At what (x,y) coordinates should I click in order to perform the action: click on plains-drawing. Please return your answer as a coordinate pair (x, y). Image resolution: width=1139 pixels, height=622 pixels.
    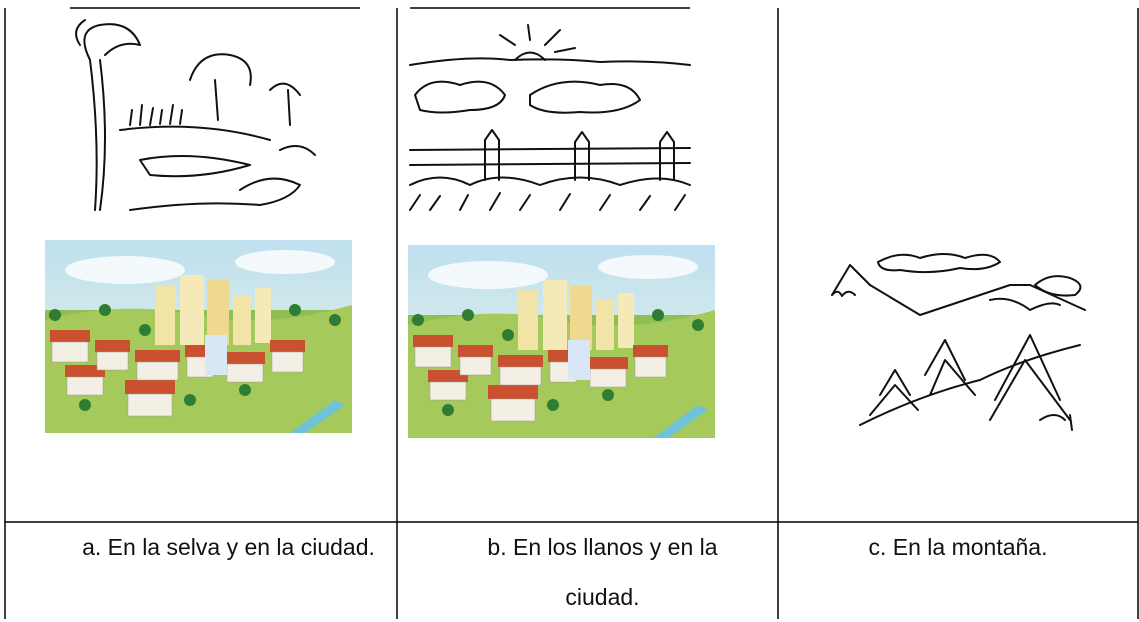
    Looking at the image, I should click on (550, 117).